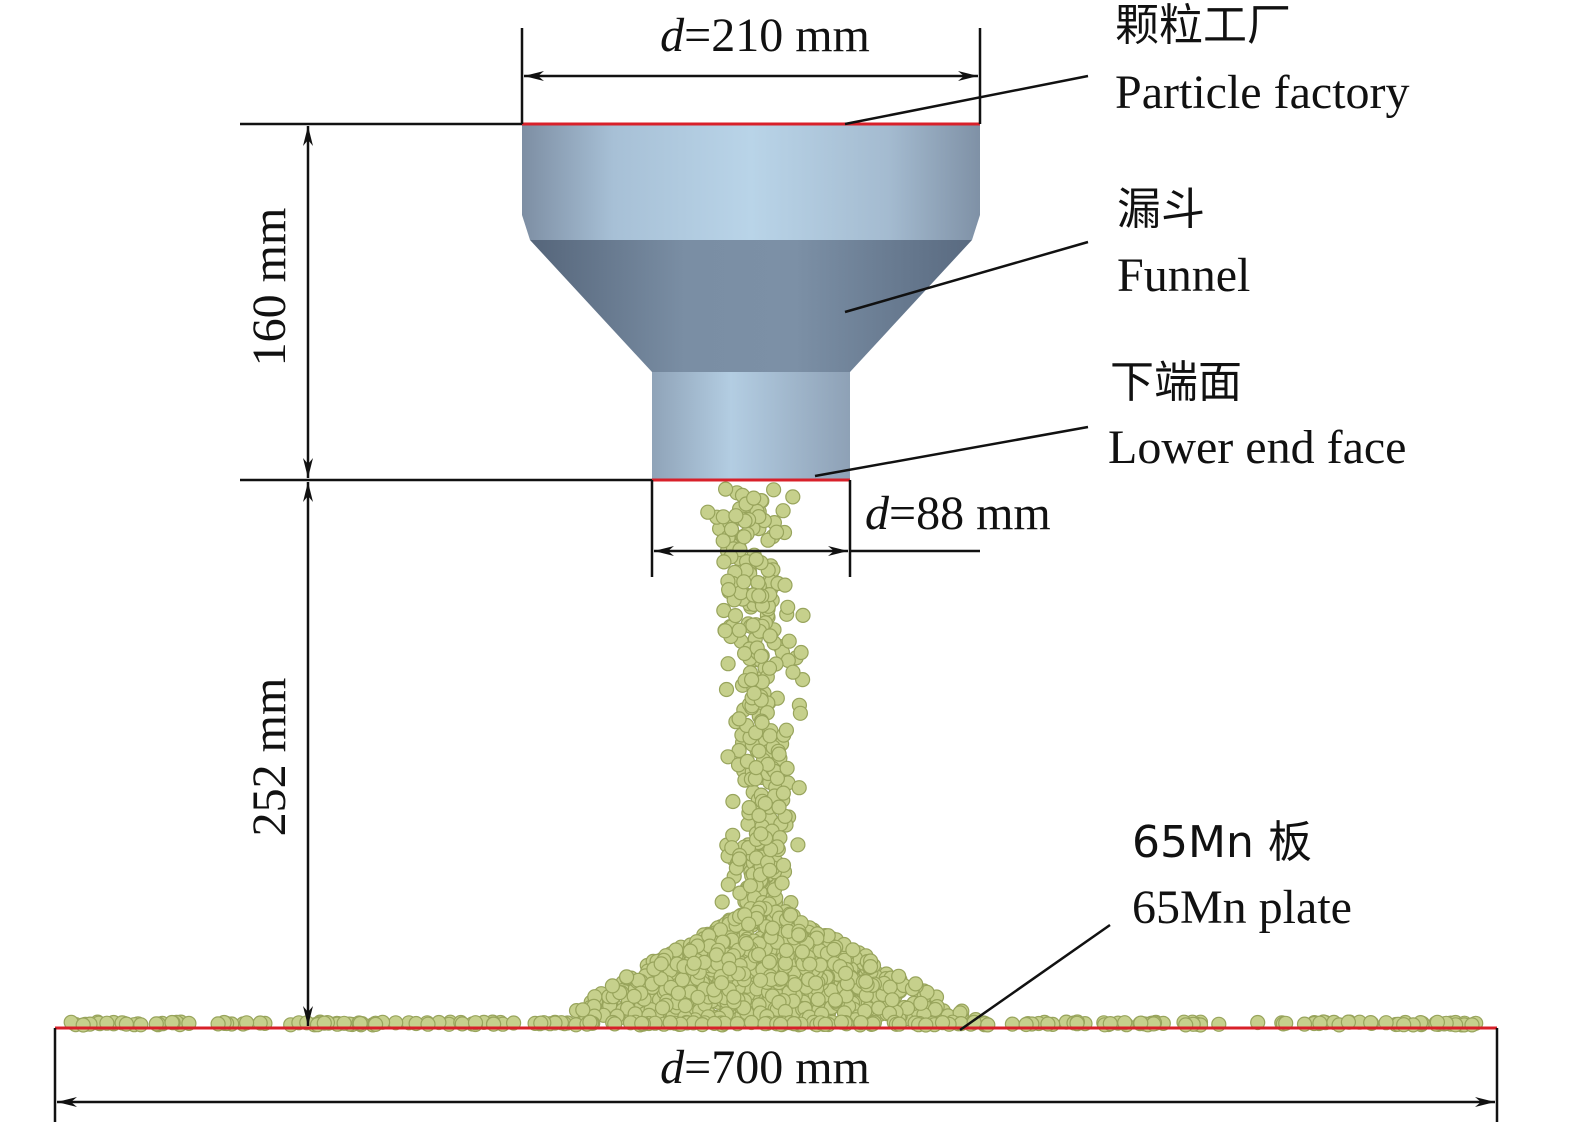 This screenshot has height=1130, width=1575. What do you see at coordinates (1183, 275) in the screenshot?
I see `label-en: Funnel` at bounding box center [1183, 275].